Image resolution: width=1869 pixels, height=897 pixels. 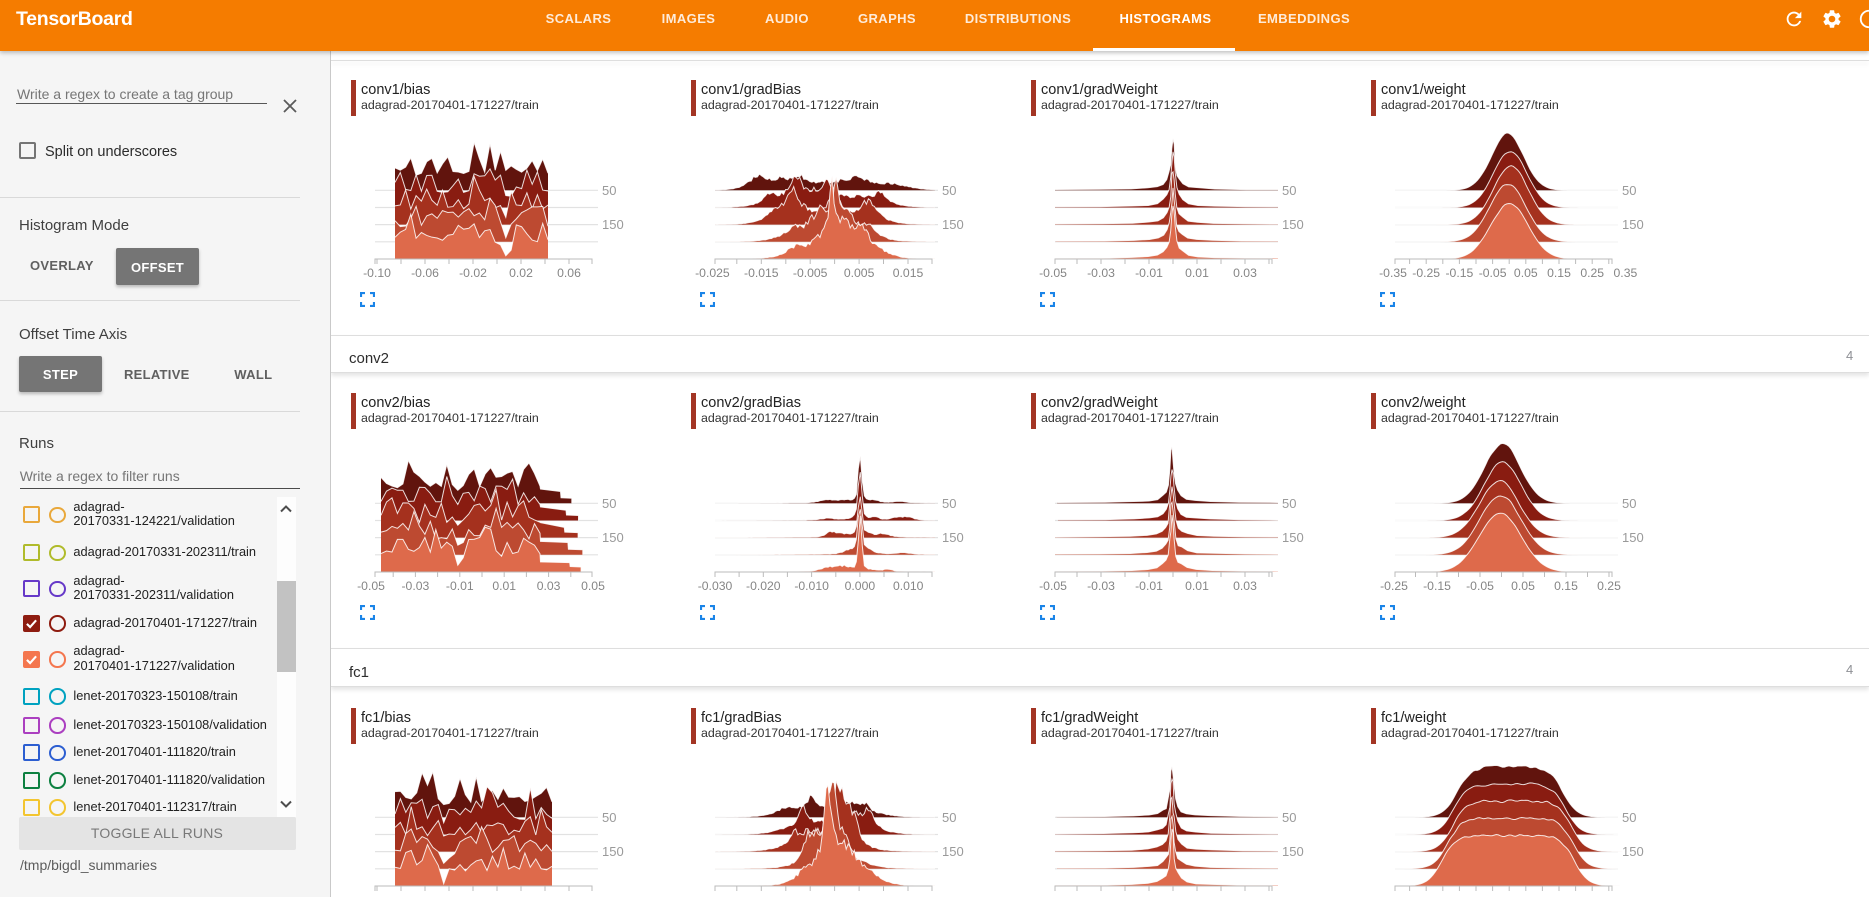 What do you see at coordinates (715, 586) in the screenshot?
I see `svg-text: -0.030` at bounding box center [715, 586].